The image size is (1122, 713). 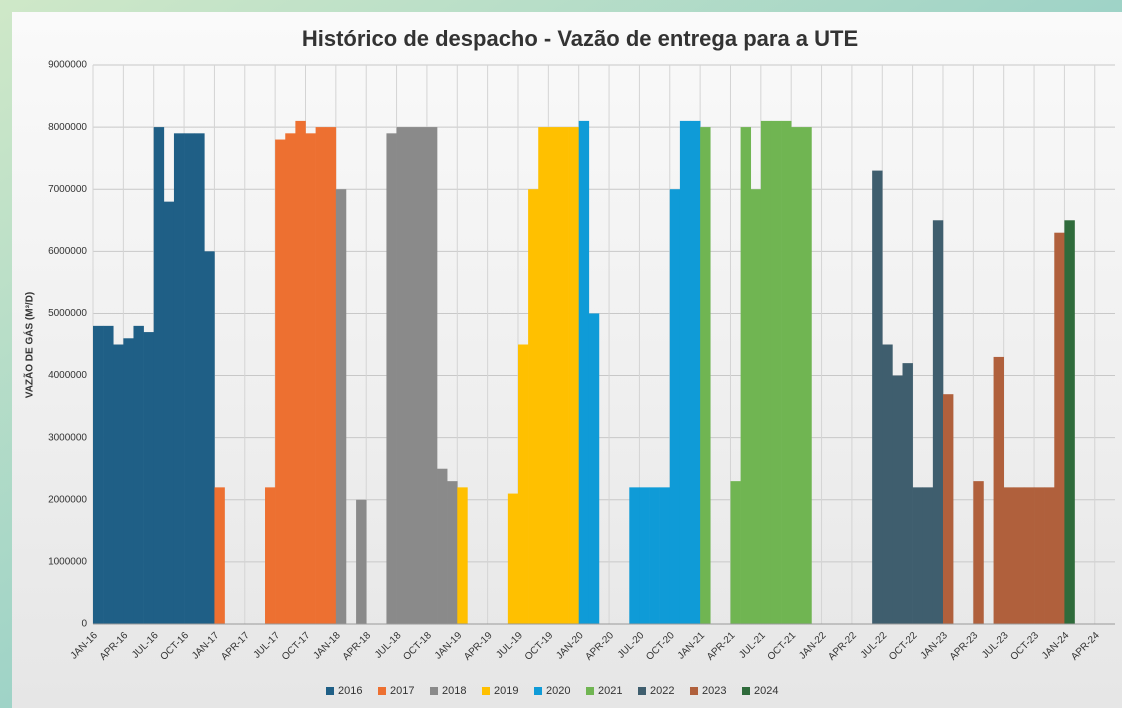 What do you see at coordinates (67, 562) in the screenshot?
I see `y-tick-label: 1000000` at bounding box center [67, 562].